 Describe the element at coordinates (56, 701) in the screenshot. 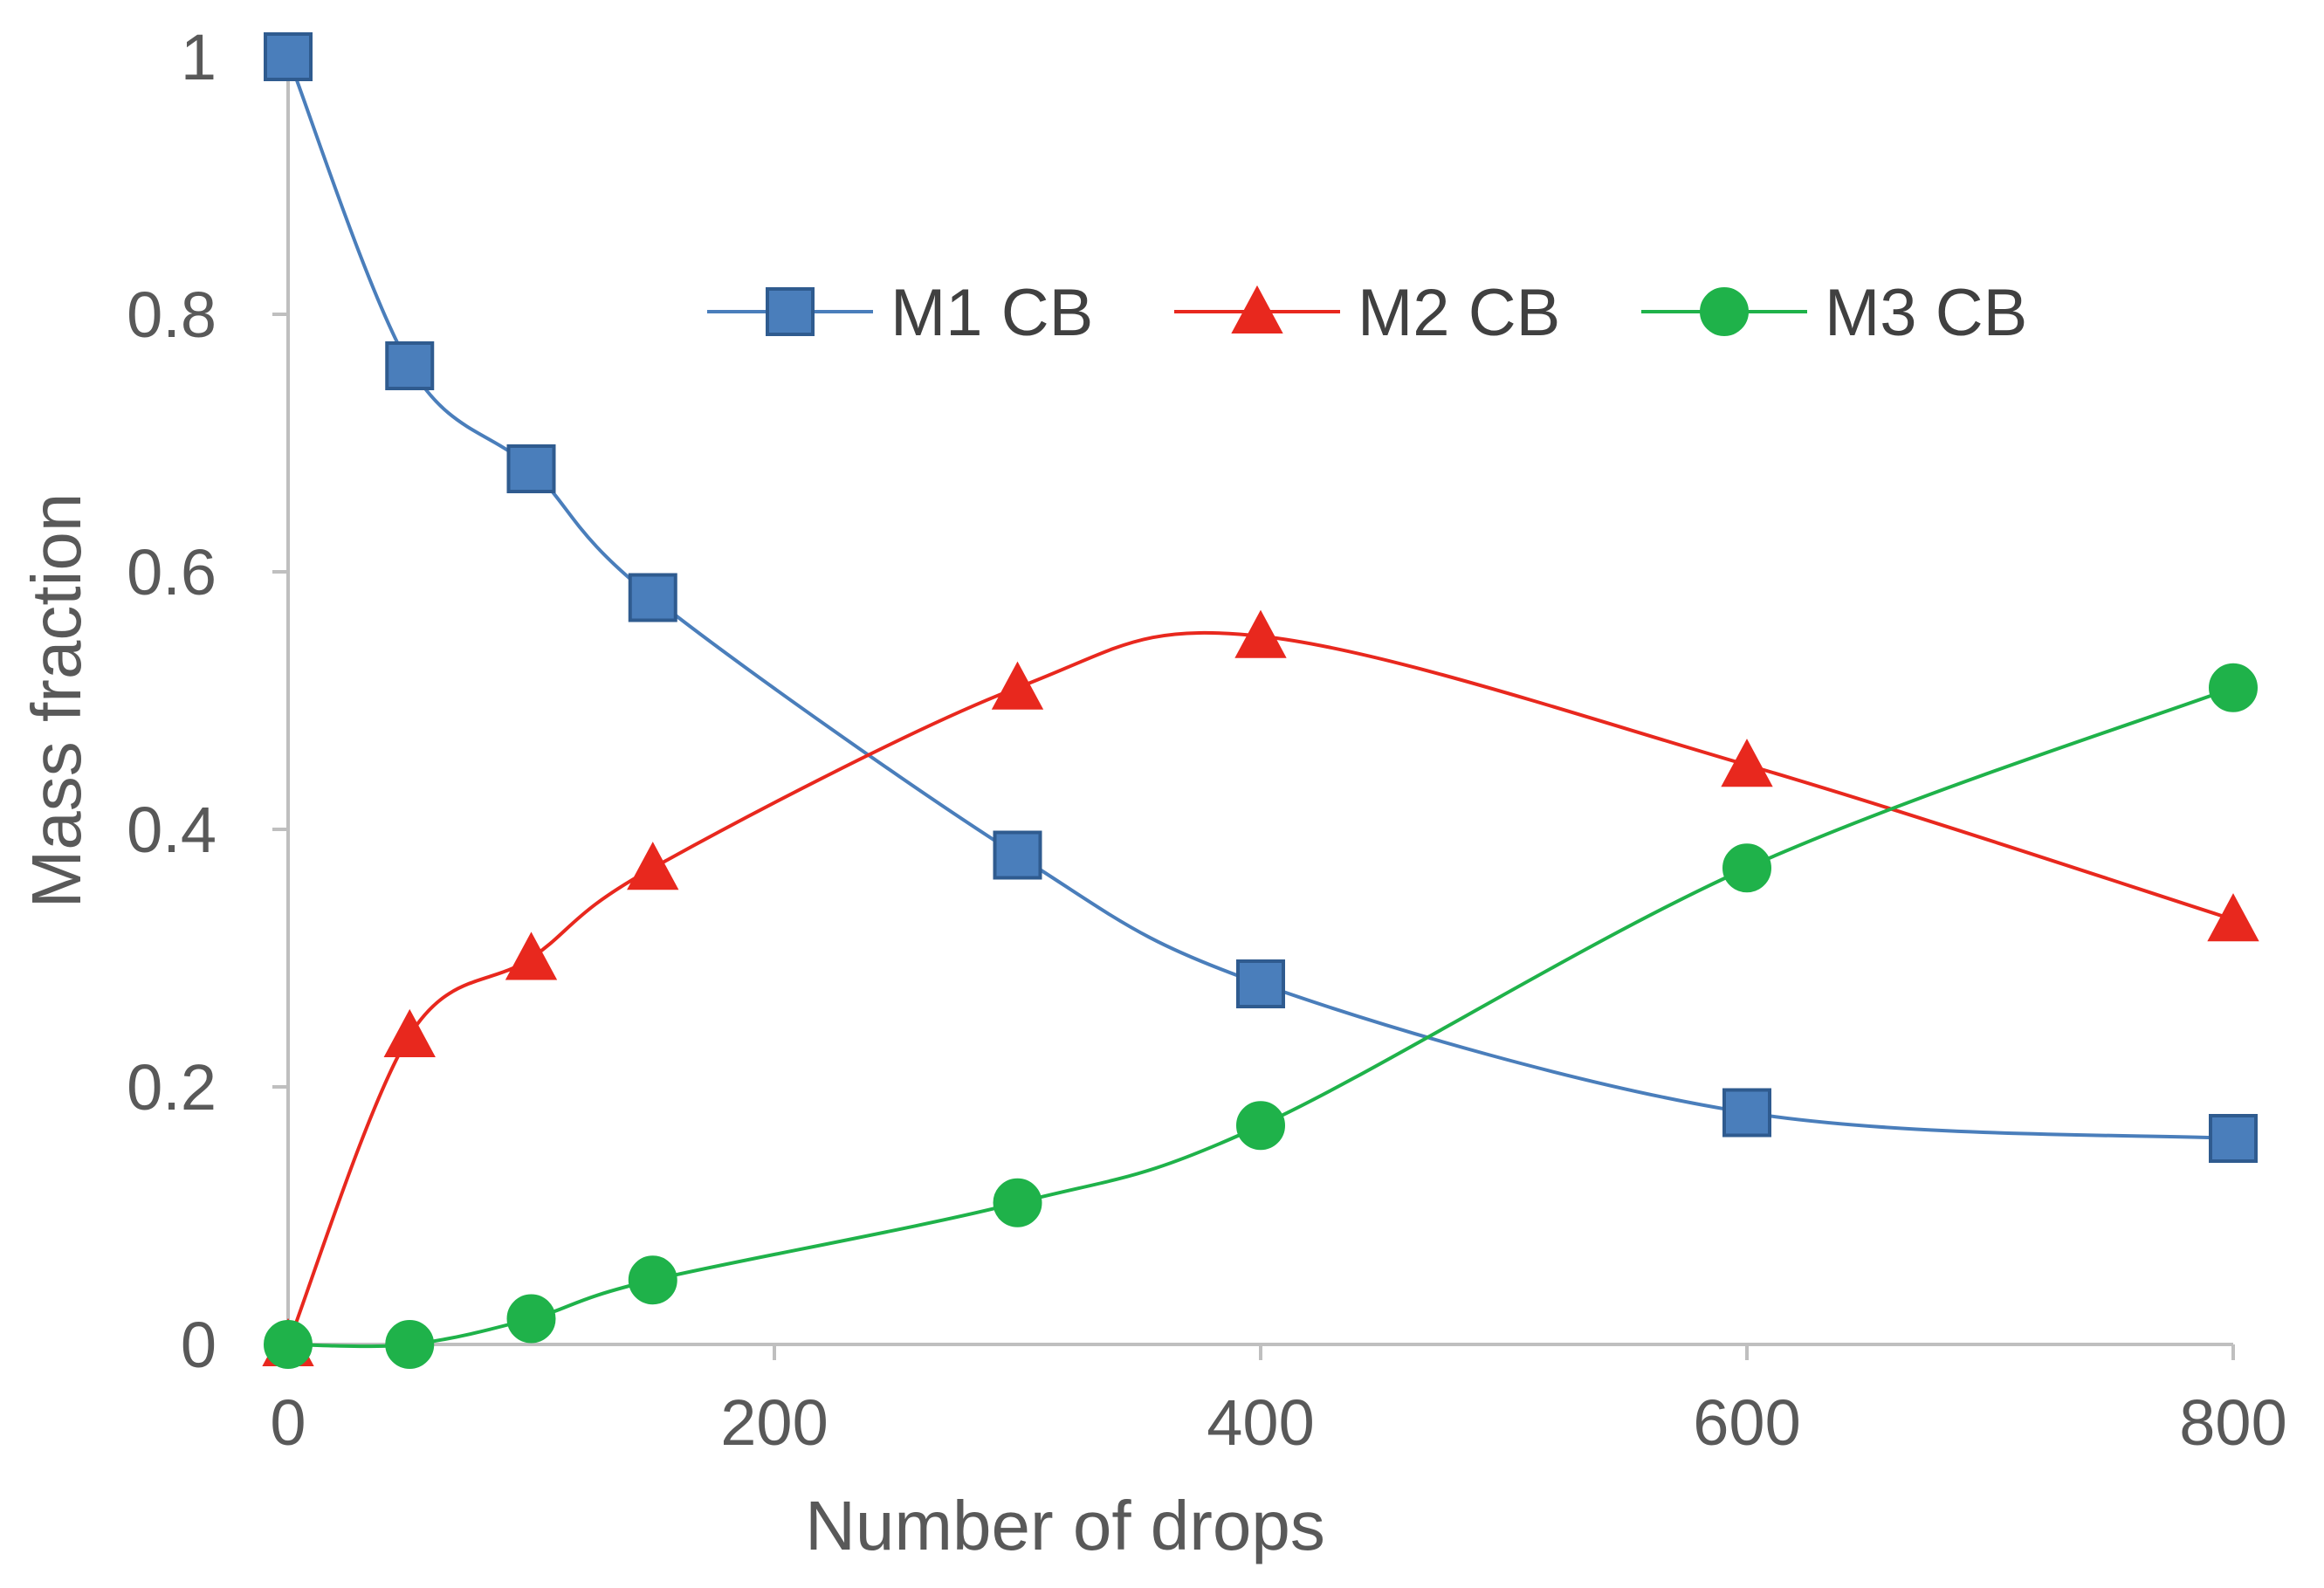

I see `y-axis-title: Mass fraction` at that location.